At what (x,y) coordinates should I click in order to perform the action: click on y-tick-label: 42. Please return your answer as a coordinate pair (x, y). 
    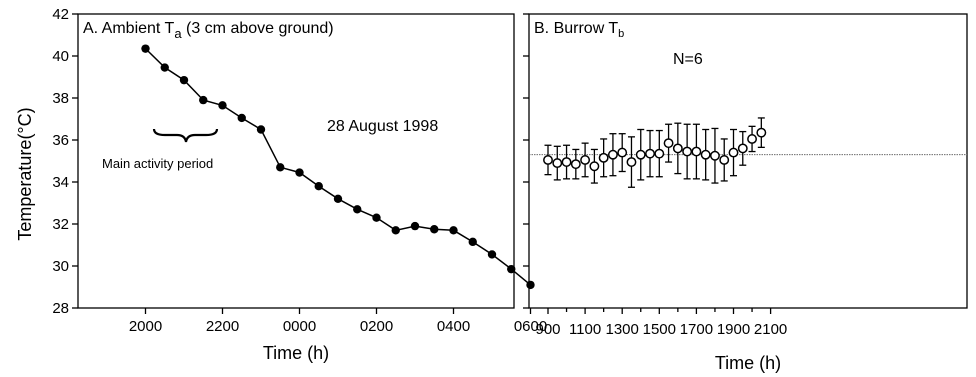
    Looking at the image, I should click on (60, 14).